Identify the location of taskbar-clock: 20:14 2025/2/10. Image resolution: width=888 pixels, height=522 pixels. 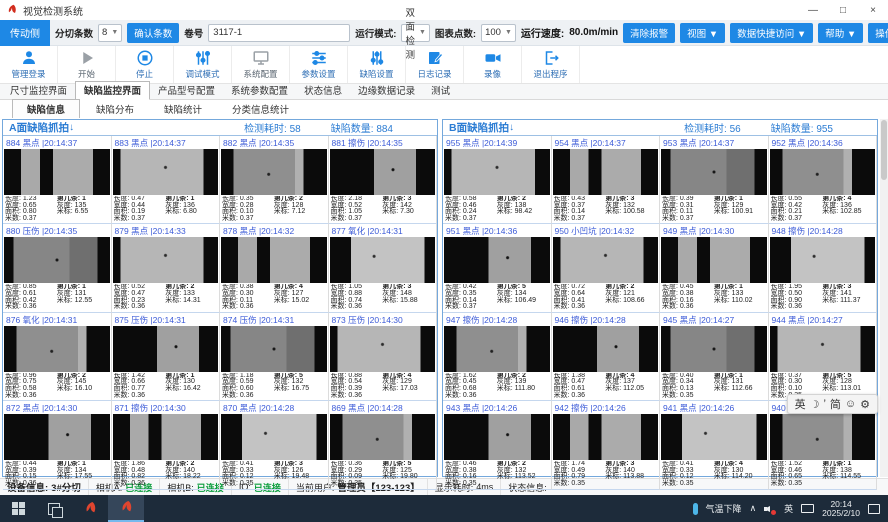
(841, 508).